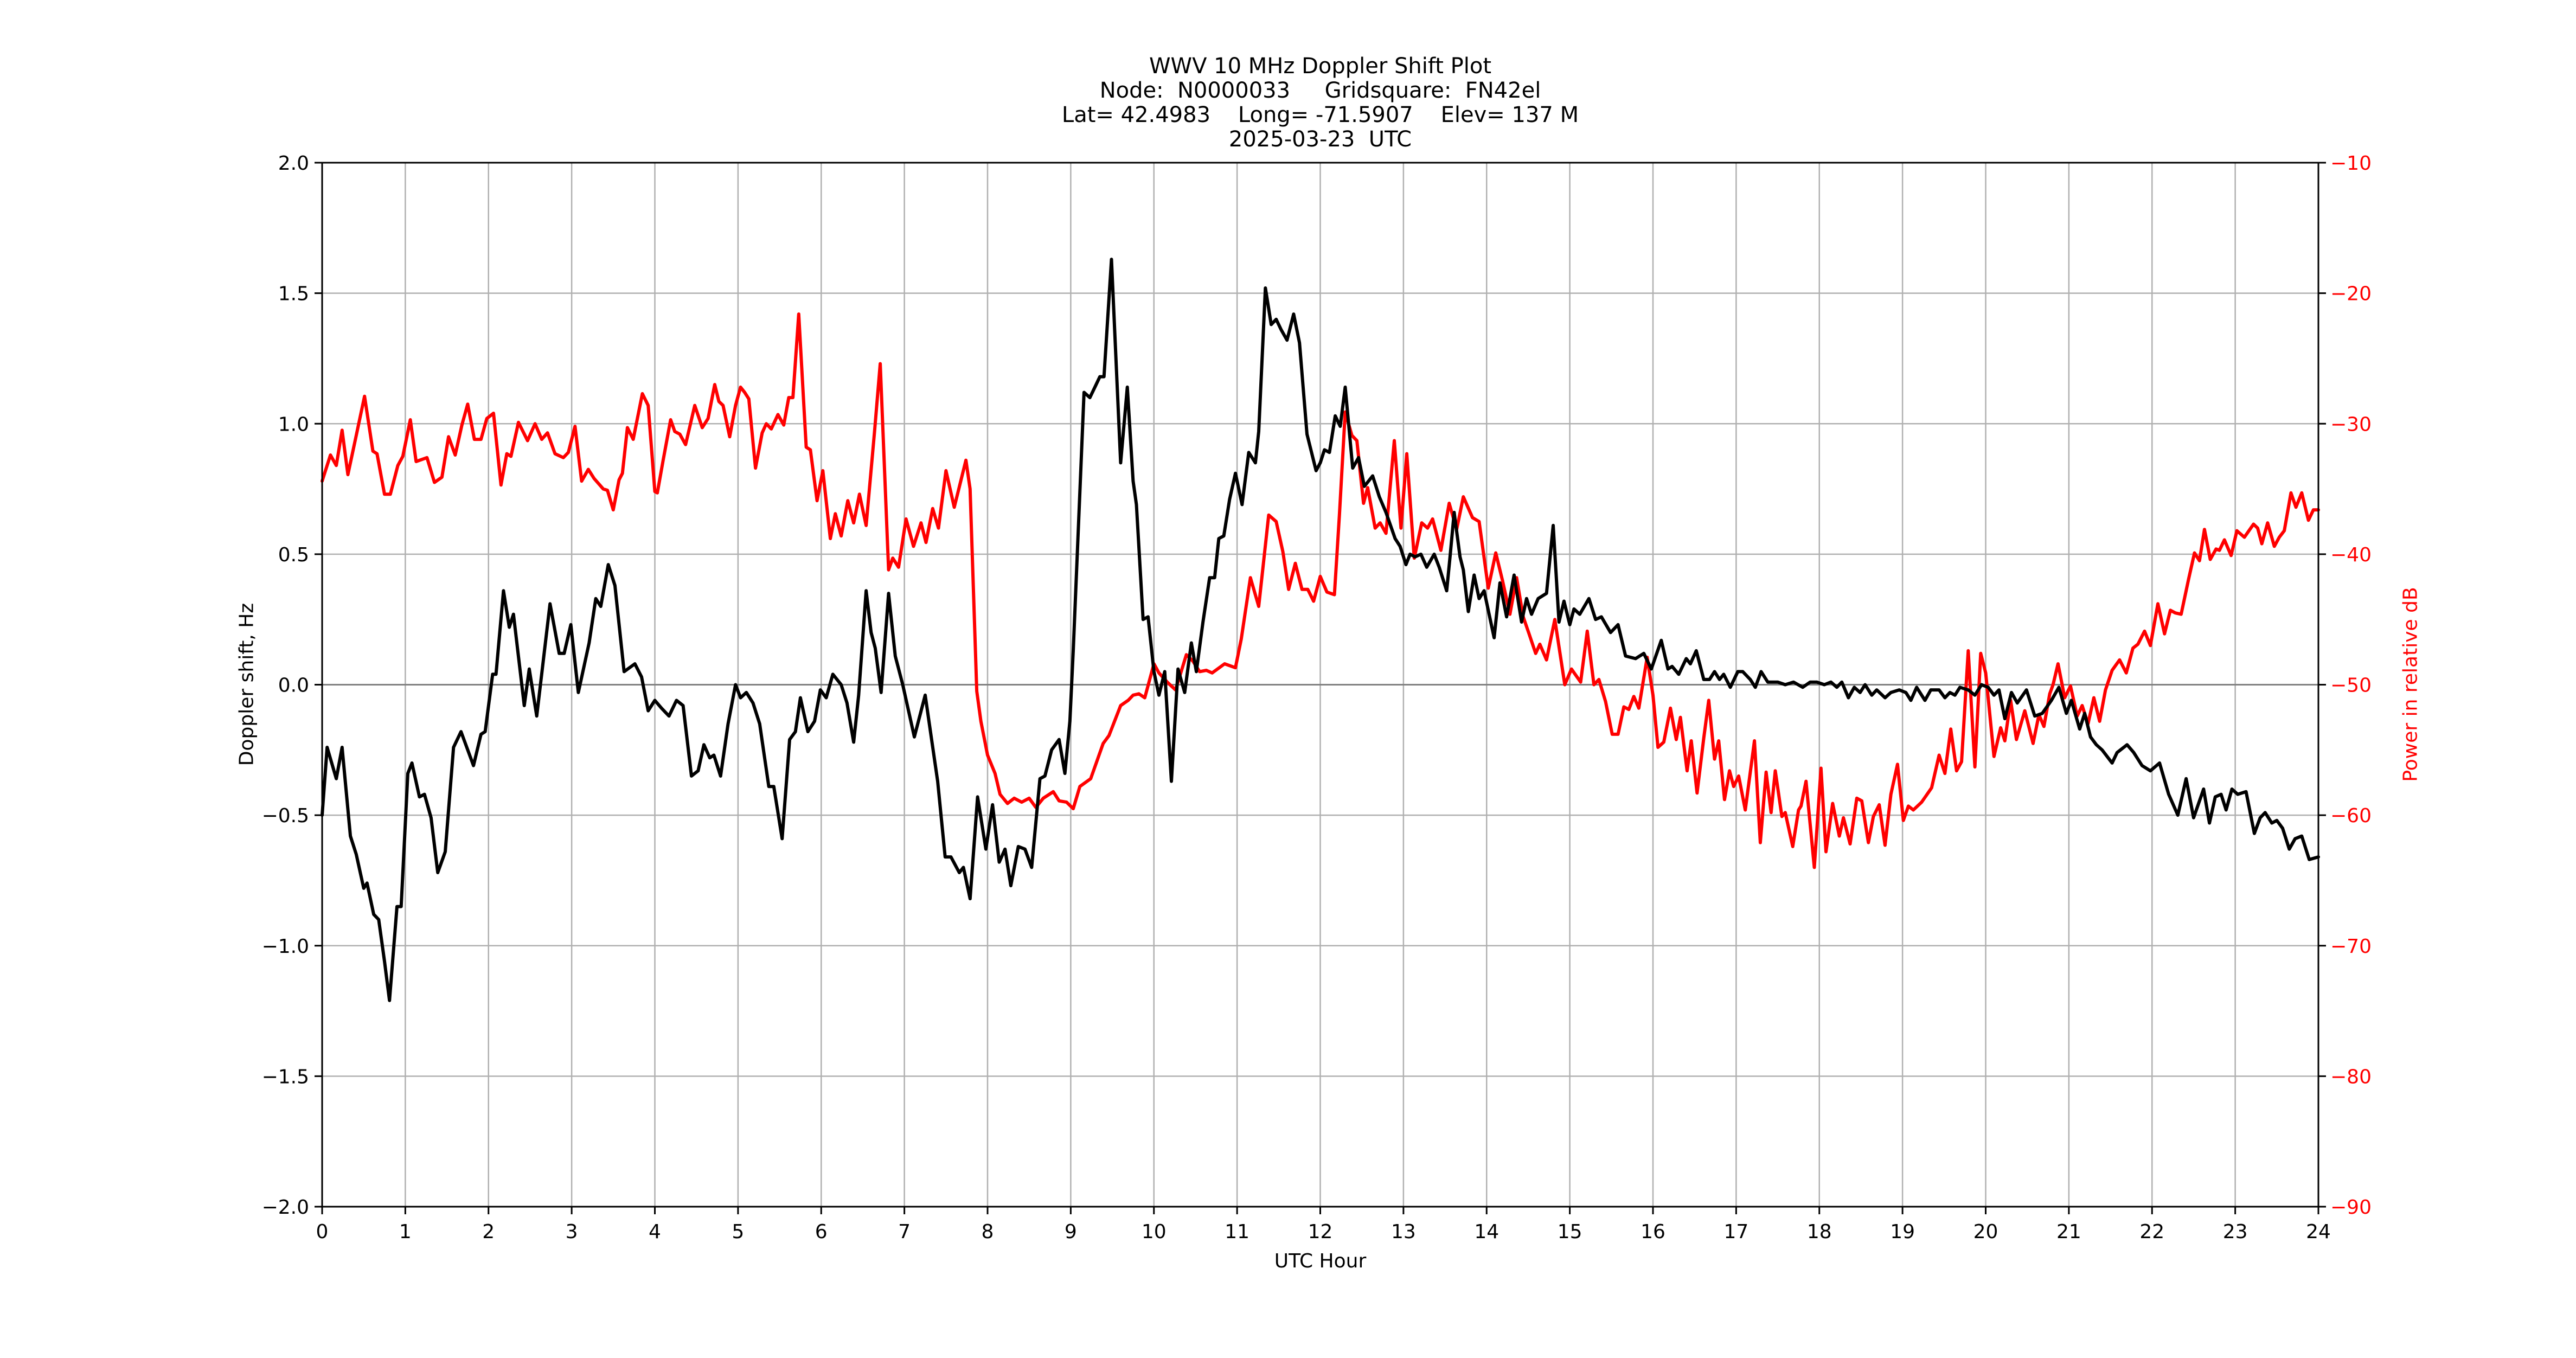 This screenshot has width=2576, height=1358. Describe the element at coordinates (293, 555) in the screenshot. I see `y-tick-label: 0.5` at that location.